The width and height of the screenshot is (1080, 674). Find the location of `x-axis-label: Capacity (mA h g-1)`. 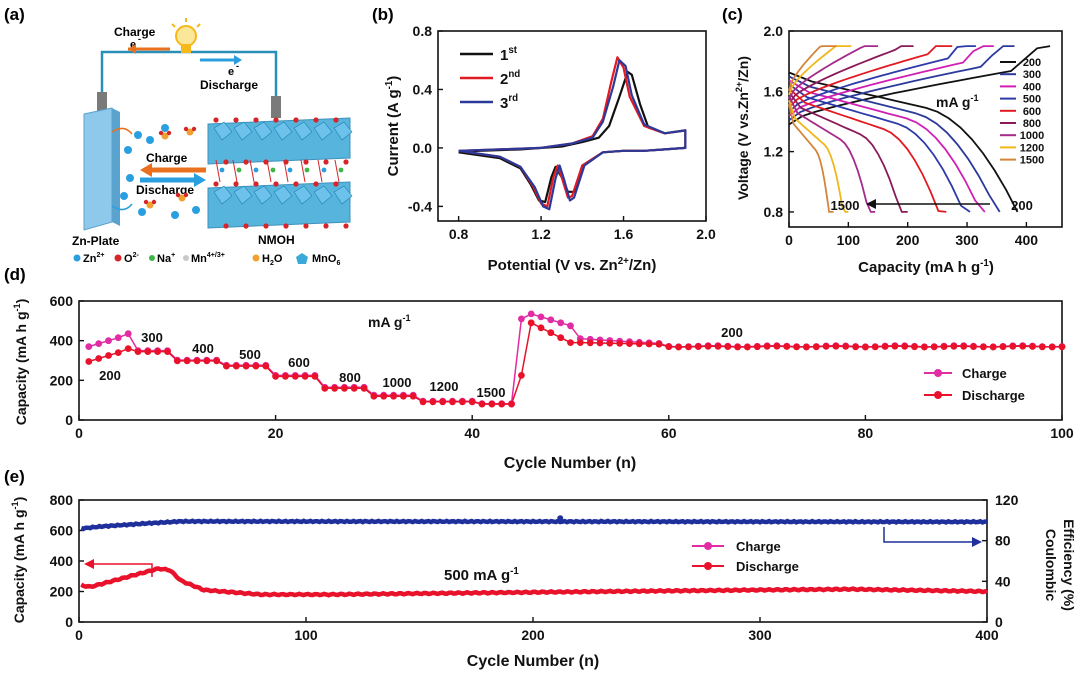

x-axis-label: Capacity (mA h g-1) is located at coordinates (926, 267).